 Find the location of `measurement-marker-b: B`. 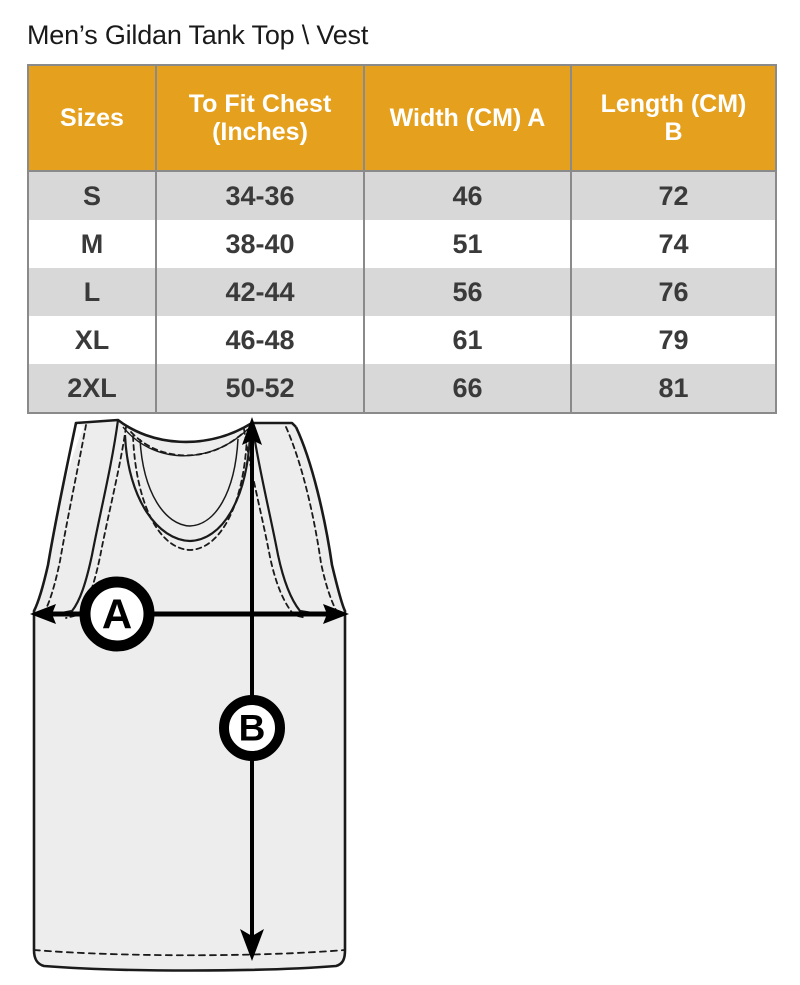

measurement-marker-b: B is located at coordinates (252, 728).